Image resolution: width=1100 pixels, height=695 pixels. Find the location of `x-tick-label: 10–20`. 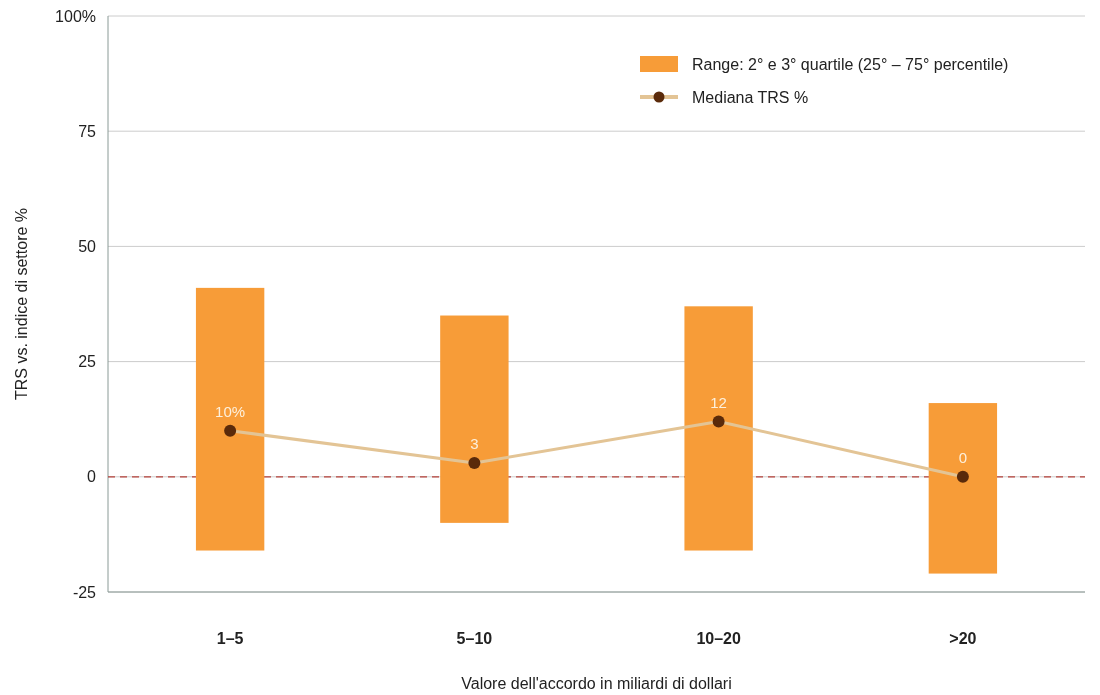

x-tick-label: 10–20 is located at coordinates (718, 638).